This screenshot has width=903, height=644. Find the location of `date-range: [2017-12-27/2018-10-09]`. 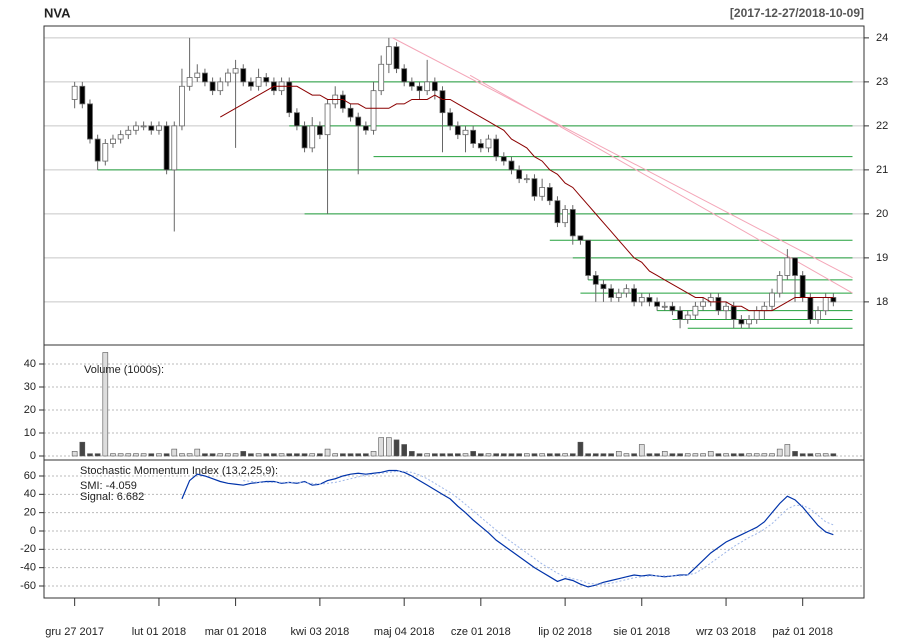

date-range: [2017-12-27/2018-10-09] is located at coordinates (797, 13).